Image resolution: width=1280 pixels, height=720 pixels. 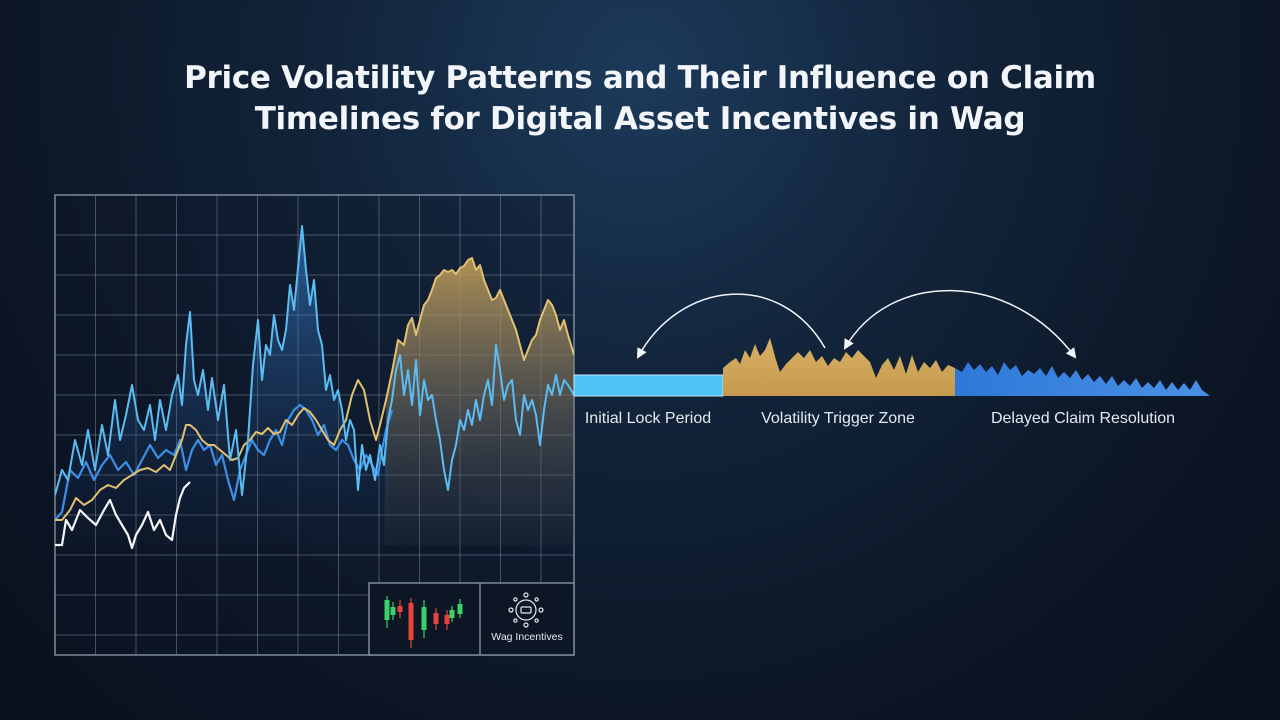 I want to click on delayed-claim-band, so click(x=1082, y=379).